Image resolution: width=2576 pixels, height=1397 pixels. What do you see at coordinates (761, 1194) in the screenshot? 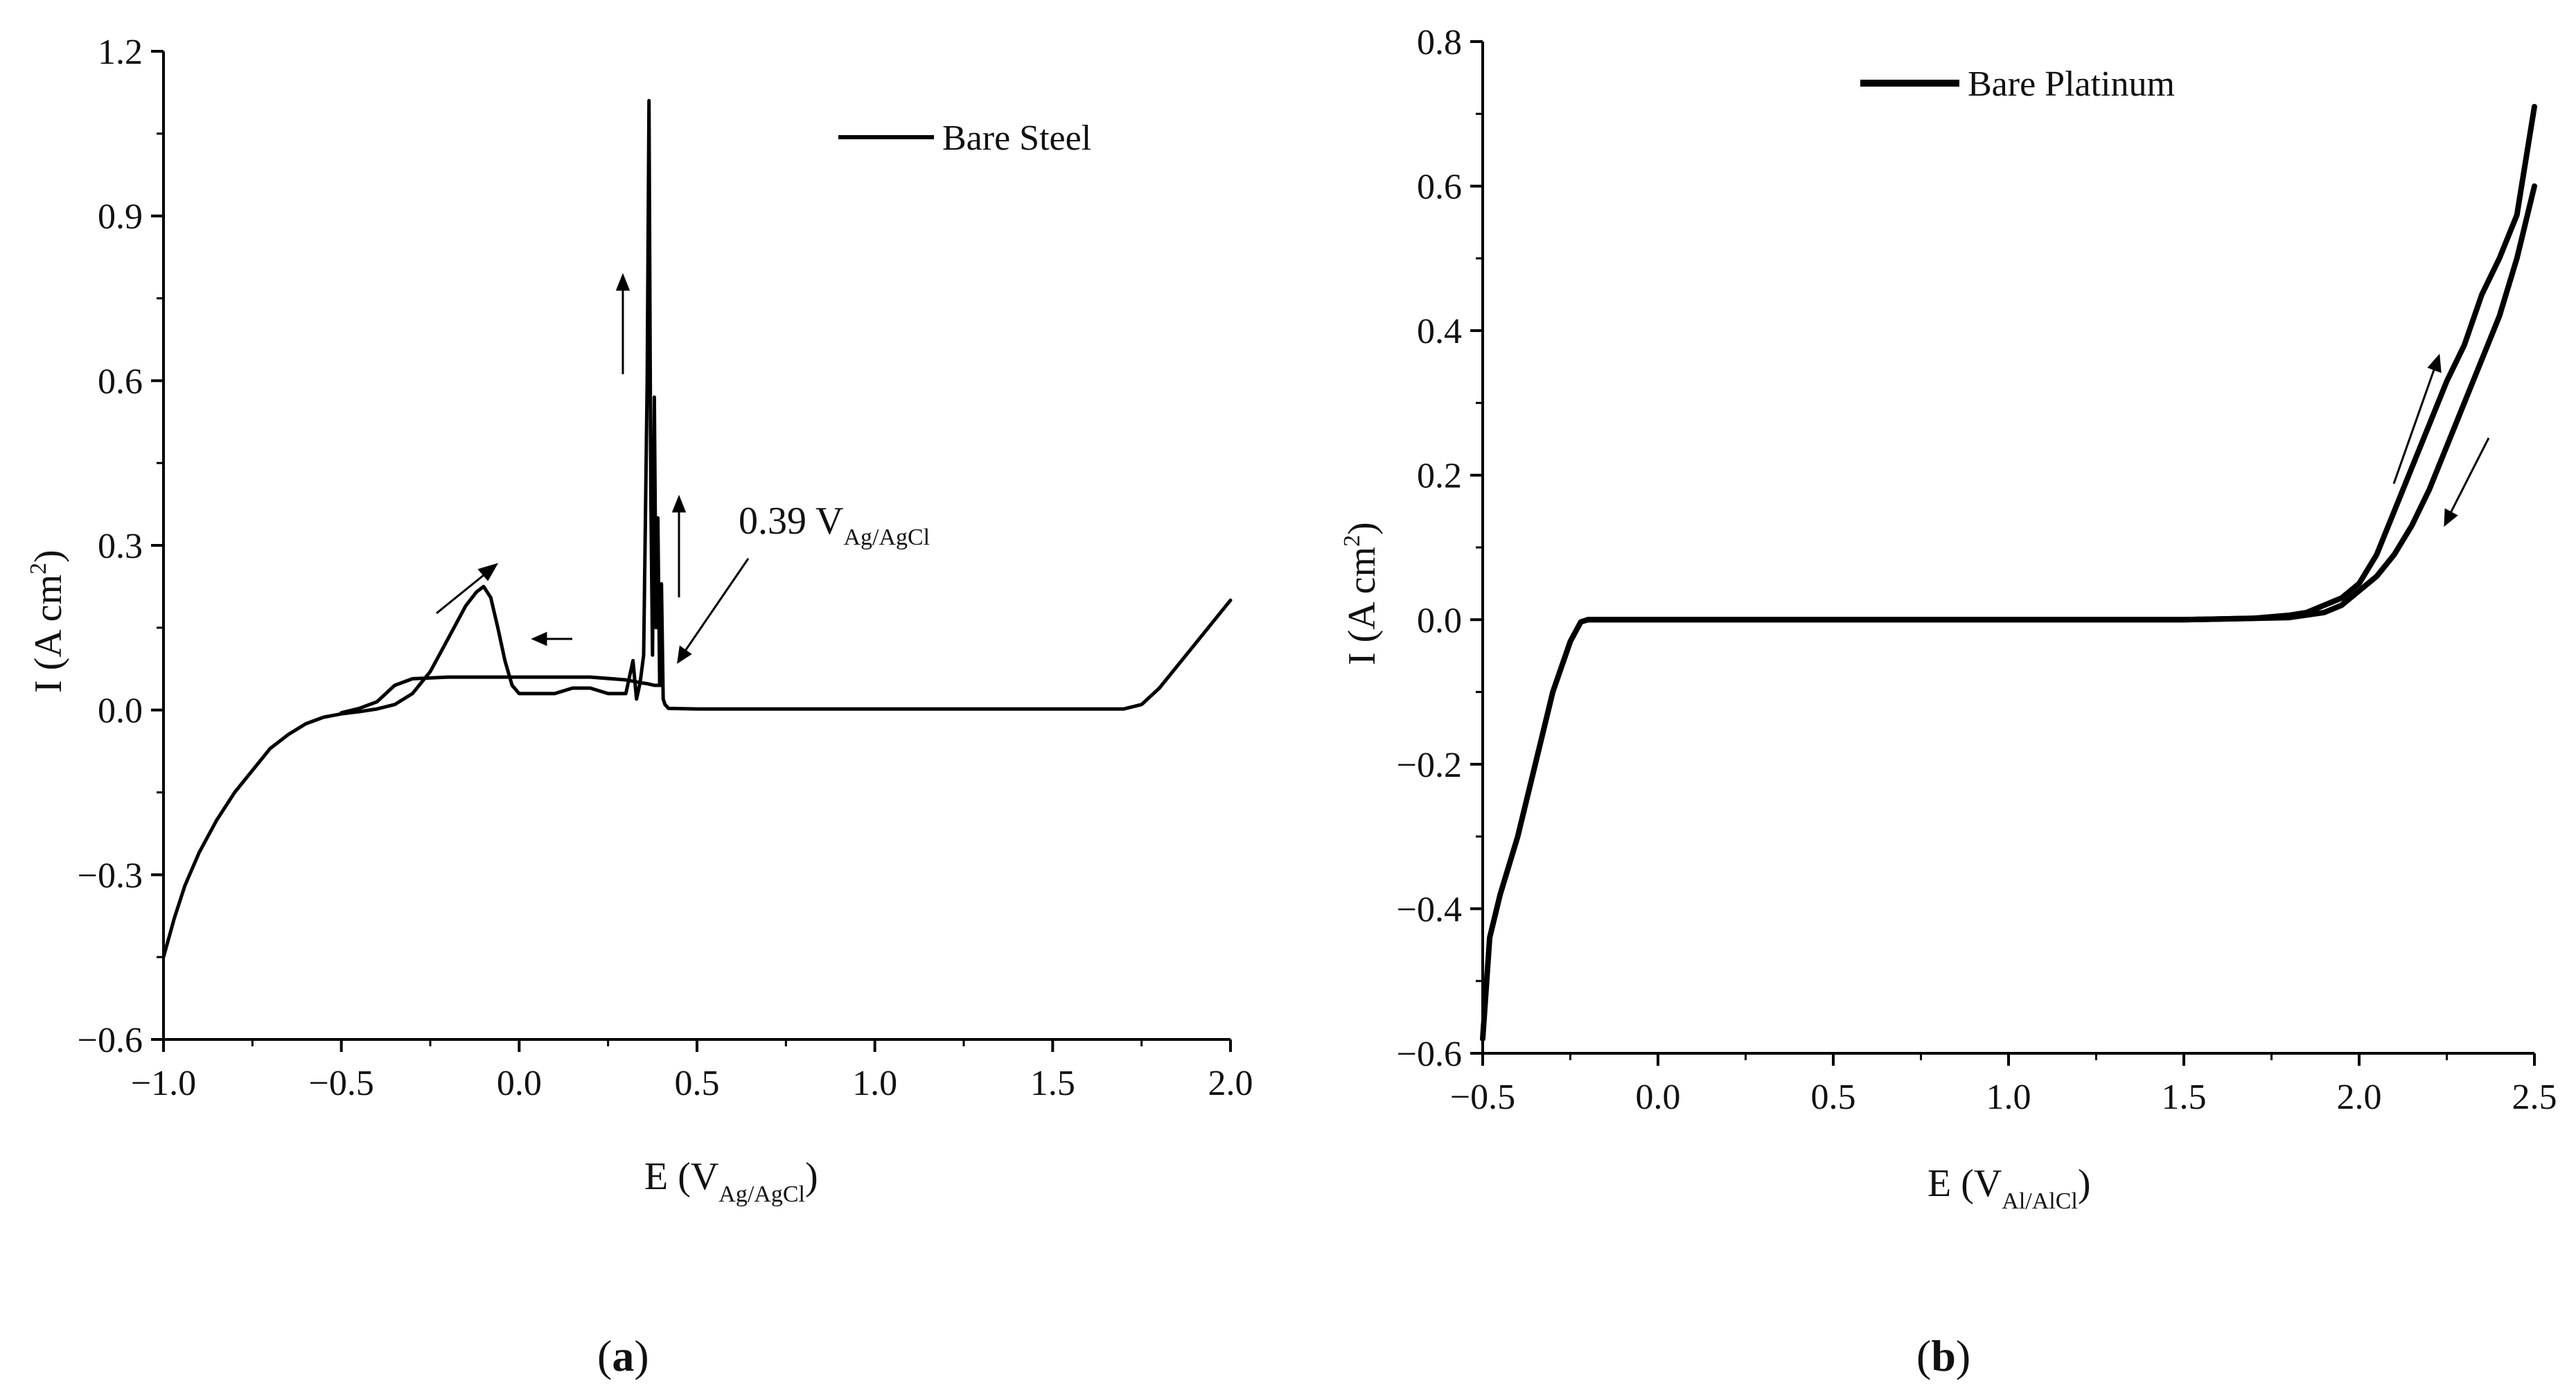
I see `x-axis-title-subscript: Ag/AgCl` at bounding box center [761, 1194].